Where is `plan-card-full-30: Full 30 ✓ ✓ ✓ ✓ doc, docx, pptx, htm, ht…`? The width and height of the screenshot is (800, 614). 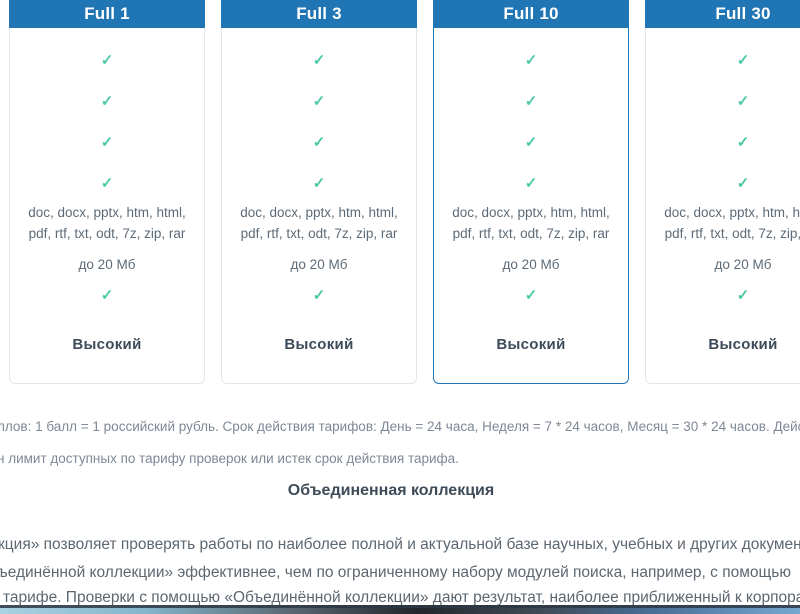 plan-card-full-30: Full 30 ✓ ✓ ✓ ✓ doc, docx, pptx, htm, ht… is located at coordinates (722, 192).